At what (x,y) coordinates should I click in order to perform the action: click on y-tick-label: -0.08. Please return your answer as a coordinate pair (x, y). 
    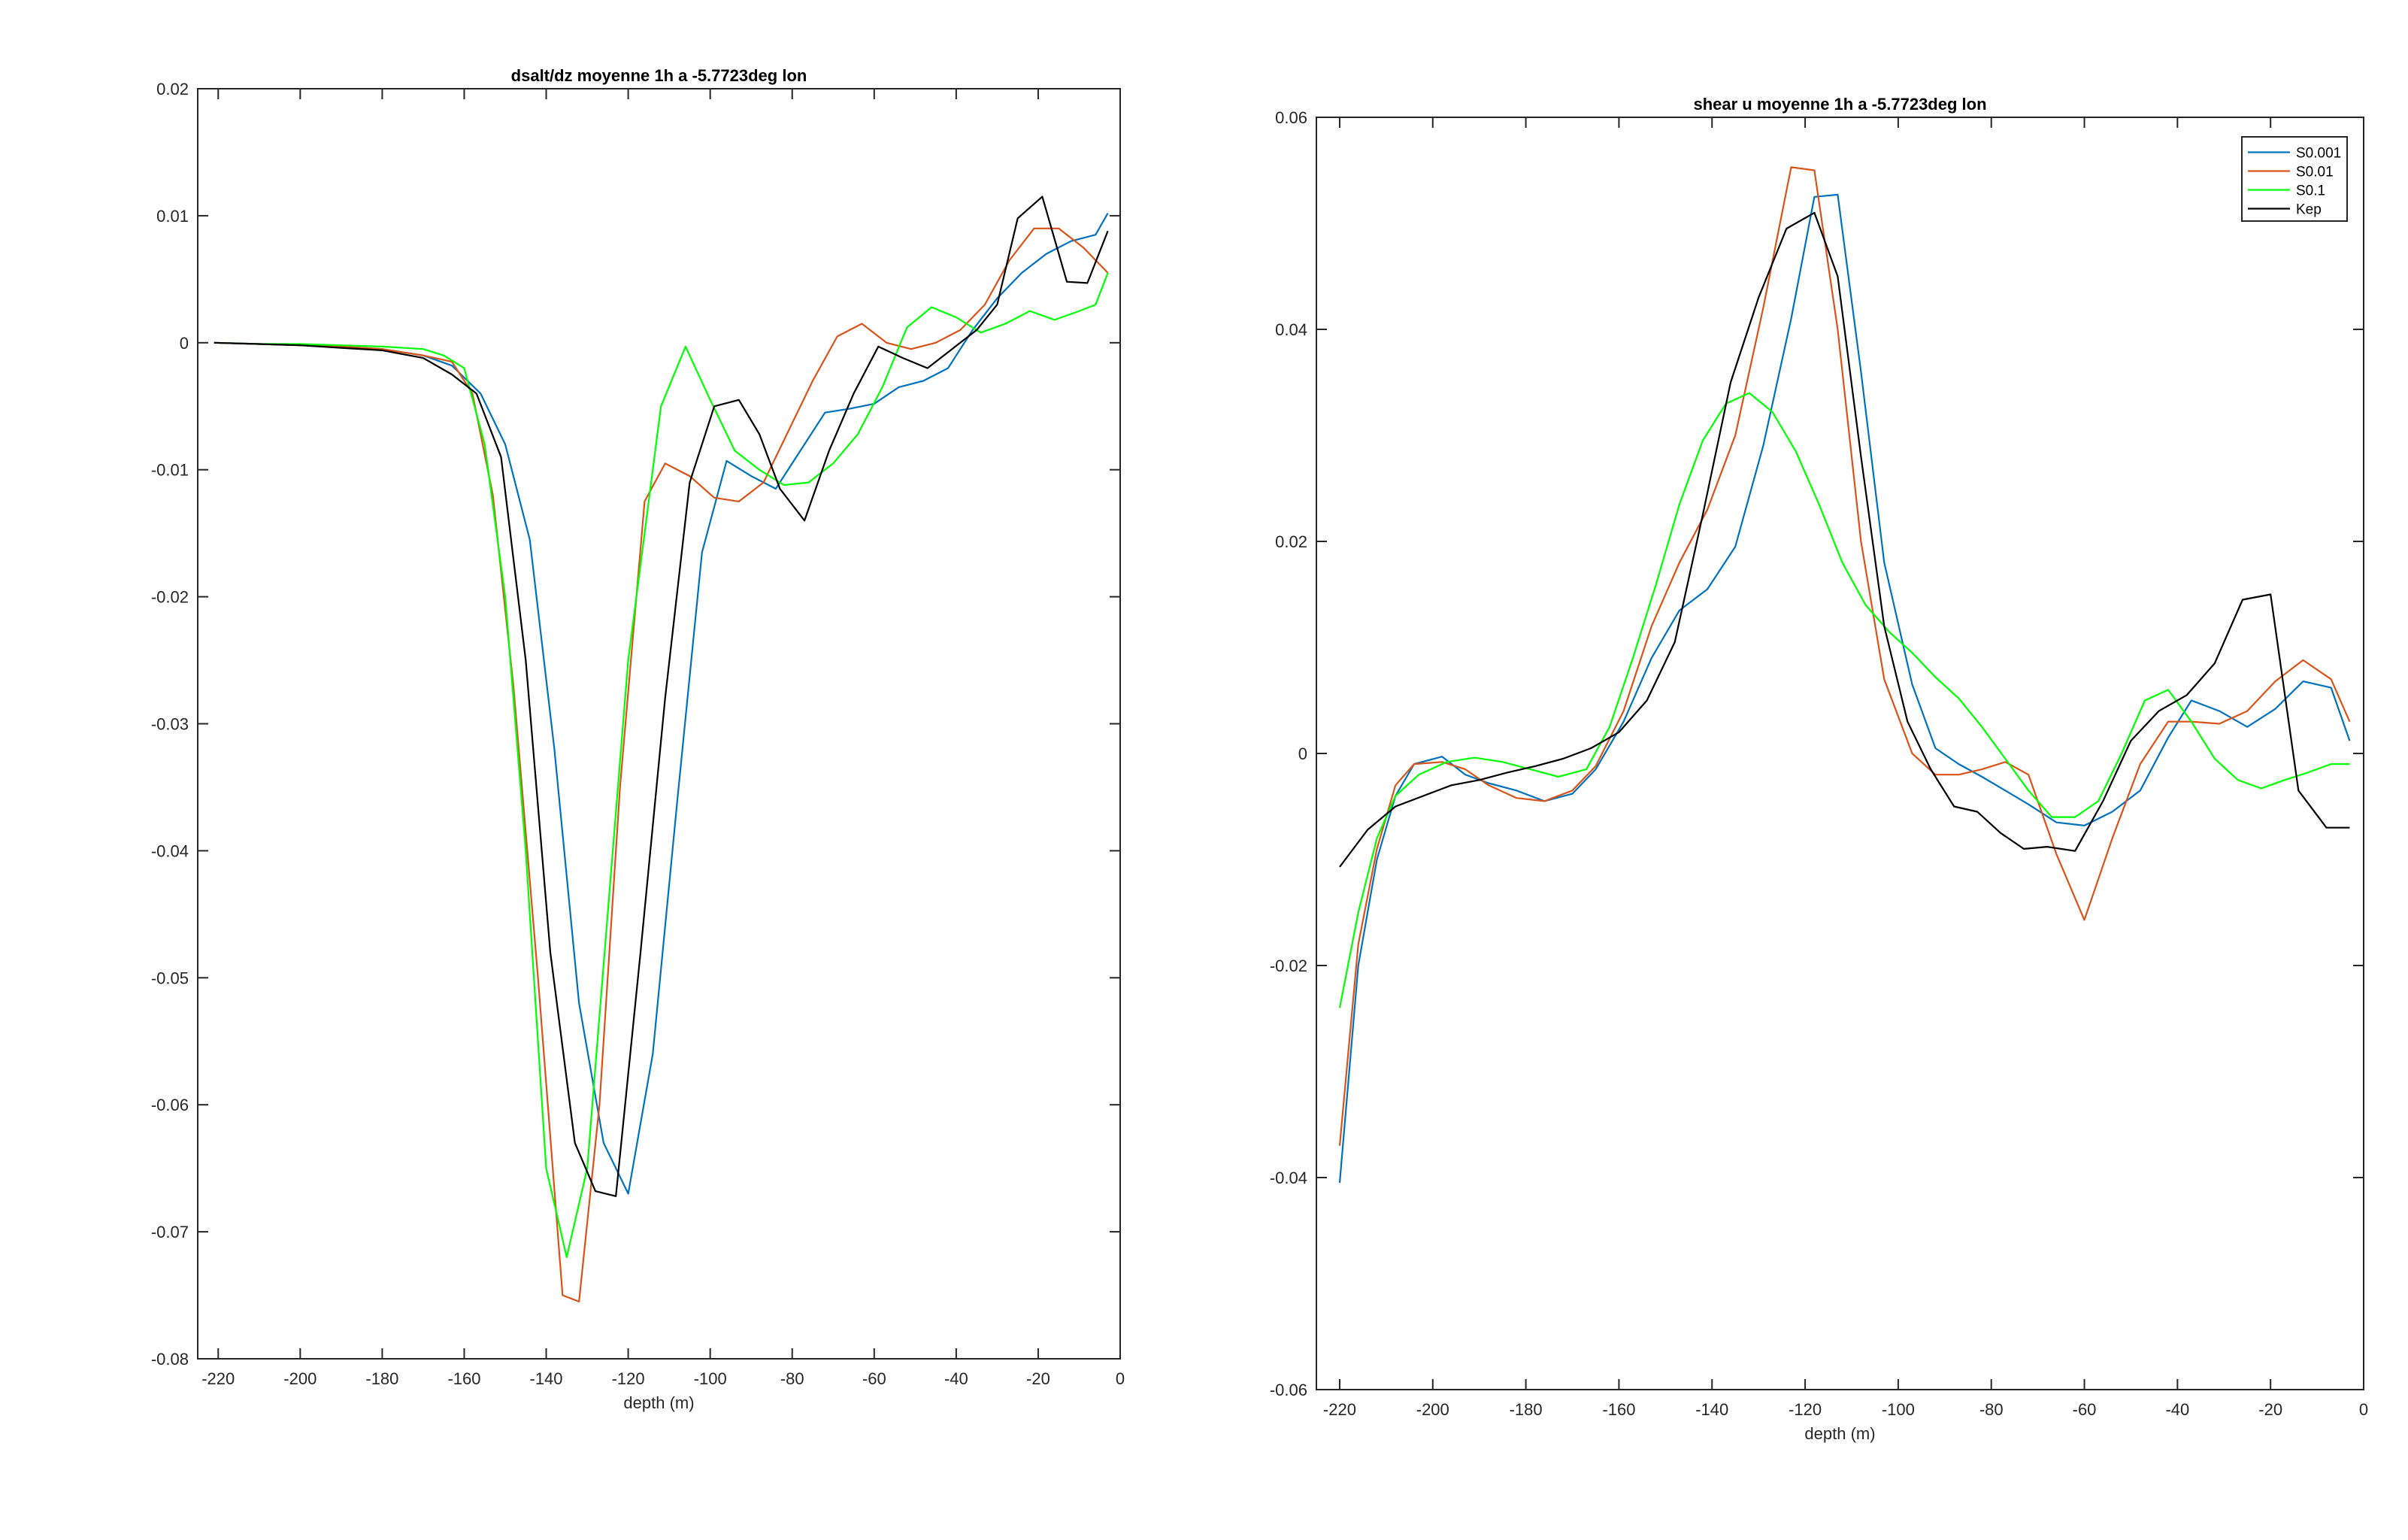
    Looking at the image, I should click on (170, 1359).